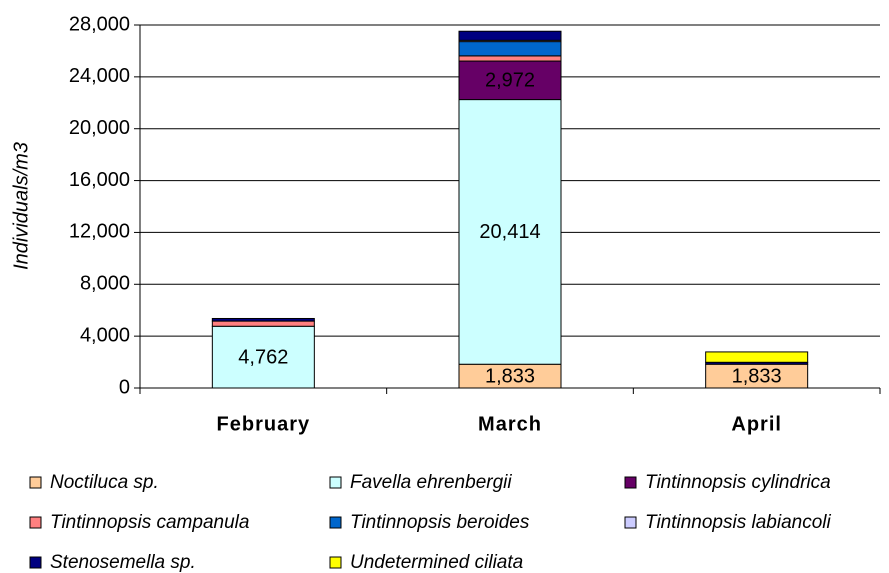 The image size is (889, 573). What do you see at coordinates (440, 522) in the screenshot?
I see `legend-label: Tintinnopsis beroides` at bounding box center [440, 522].